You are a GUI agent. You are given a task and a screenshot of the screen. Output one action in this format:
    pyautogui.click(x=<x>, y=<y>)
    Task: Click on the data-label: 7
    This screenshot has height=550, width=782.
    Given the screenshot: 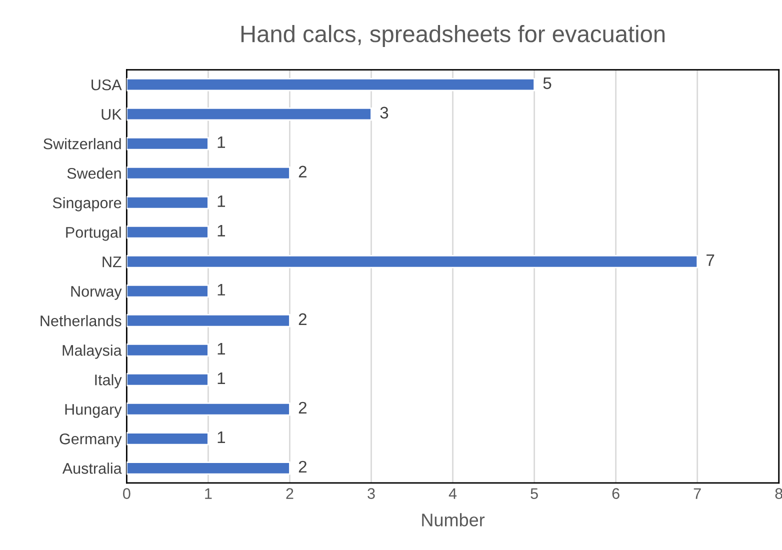 What is the action you would take?
    pyautogui.click(x=710, y=260)
    